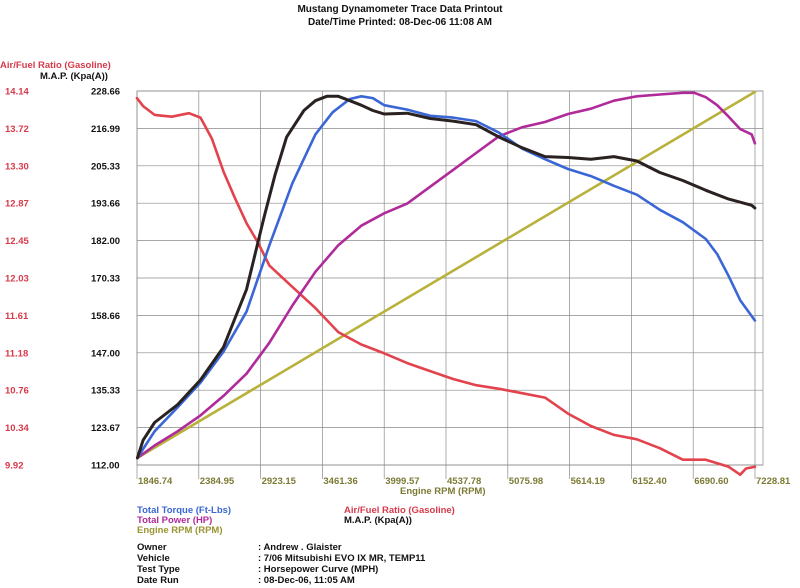  I want to click on afr-tick-label: 12.03, so click(17, 279).